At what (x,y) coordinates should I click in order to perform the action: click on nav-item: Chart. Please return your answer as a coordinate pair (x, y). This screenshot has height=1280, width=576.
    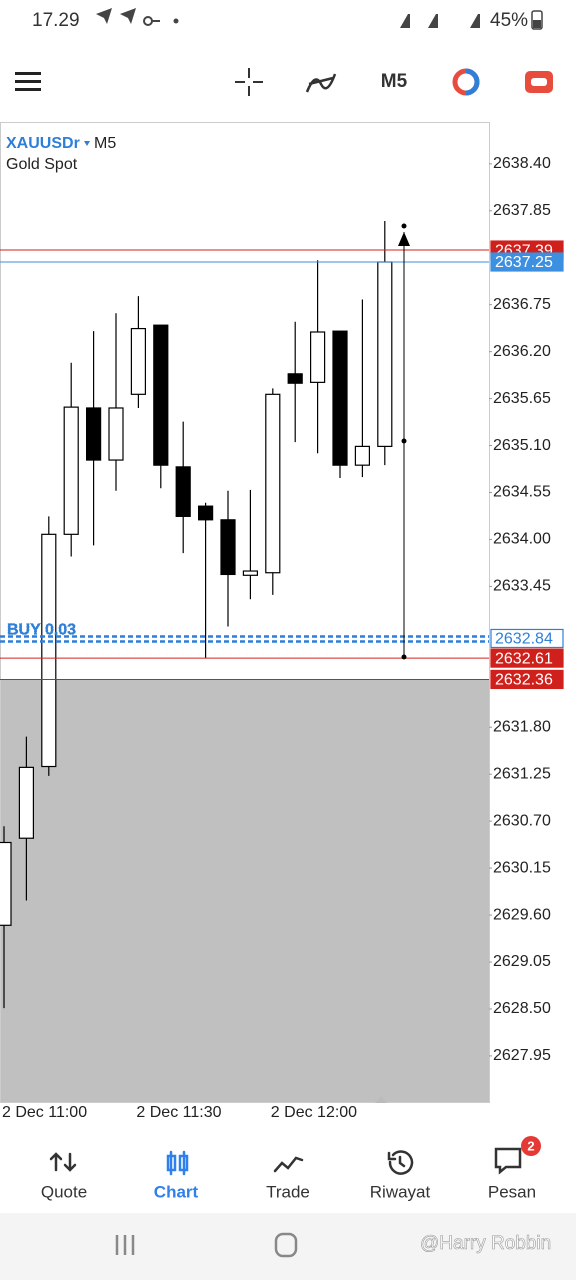
    Looking at the image, I should click on (176, 1175).